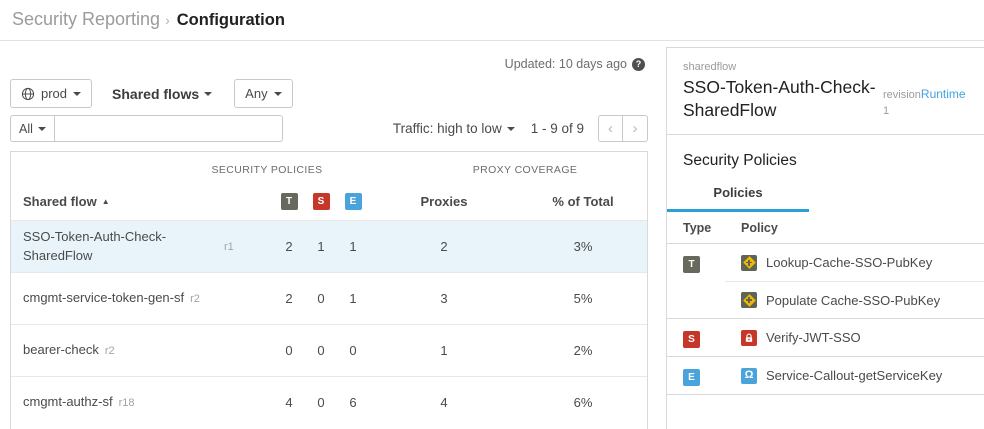 The height and width of the screenshot is (429, 984). What do you see at coordinates (749, 375) in the screenshot?
I see `callout-policy-icon: Ω` at bounding box center [749, 375].